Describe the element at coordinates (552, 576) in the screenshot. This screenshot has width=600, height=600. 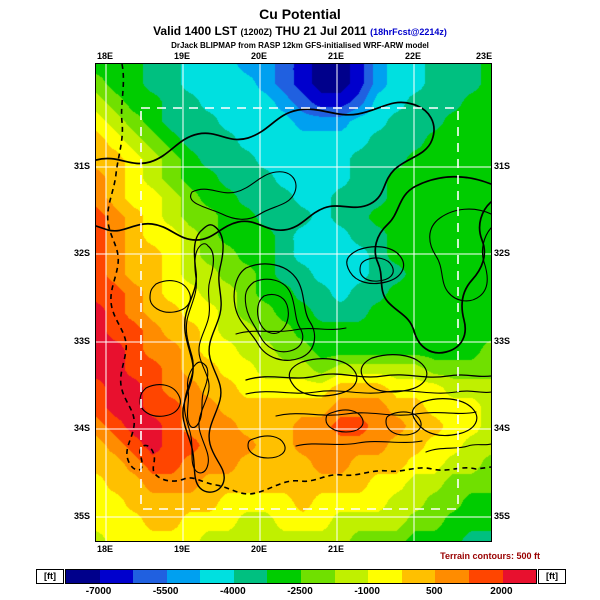
I see `colorbar-unit-right: [ft]` at that location.